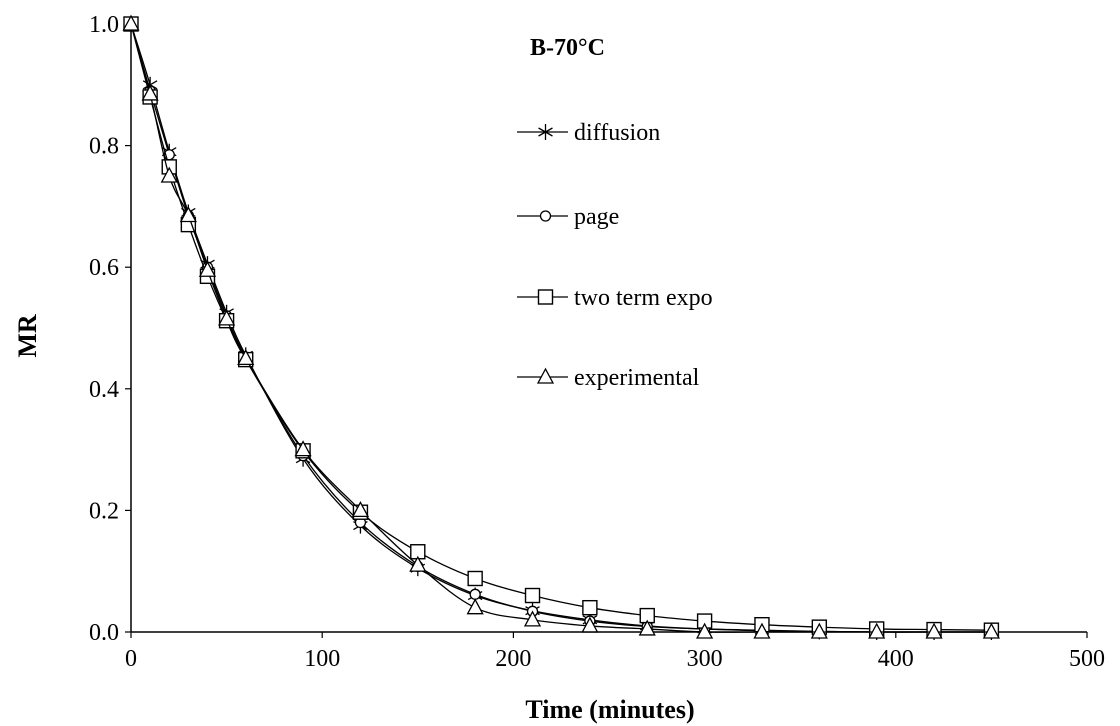 The height and width of the screenshot is (726, 1120). I want to click on y-tick-label: 0.6, so click(104, 268).